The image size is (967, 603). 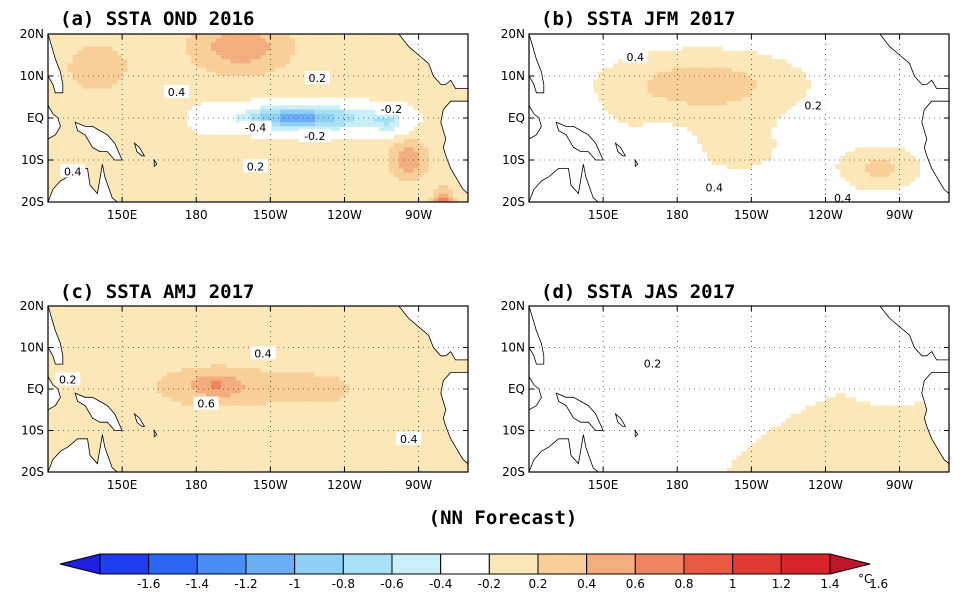 What do you see at coordinates (206, 403) in the screenshot?
I see `contour-label: 0.6` at bounding box center [206, 403].